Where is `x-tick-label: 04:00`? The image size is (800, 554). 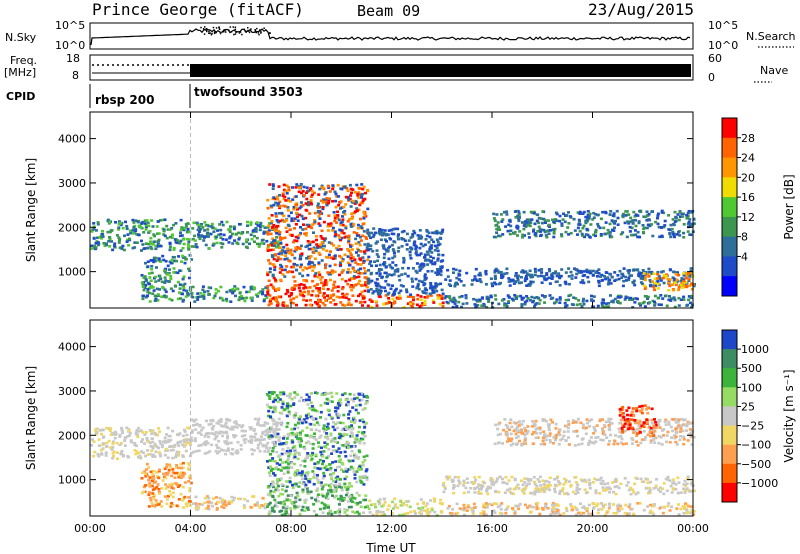
x-tick-label: 04:00 is located at coordinates (191, 528).